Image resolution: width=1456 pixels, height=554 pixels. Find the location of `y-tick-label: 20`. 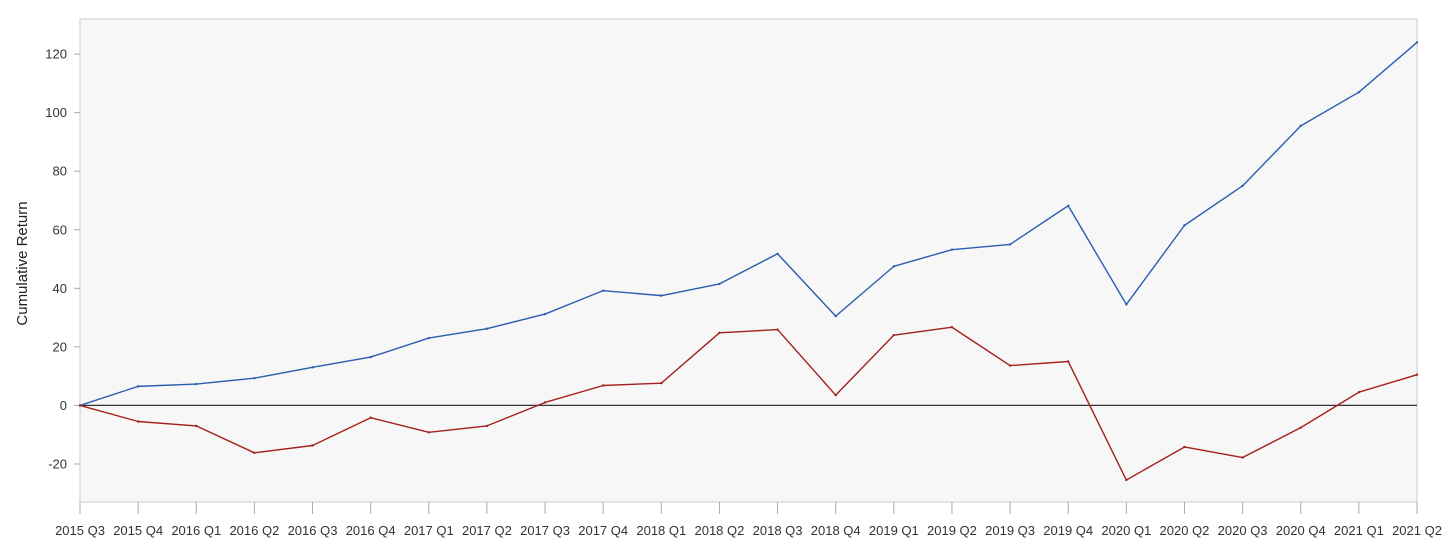

y-tick-label: 20 is located at coordinates (60, 346).